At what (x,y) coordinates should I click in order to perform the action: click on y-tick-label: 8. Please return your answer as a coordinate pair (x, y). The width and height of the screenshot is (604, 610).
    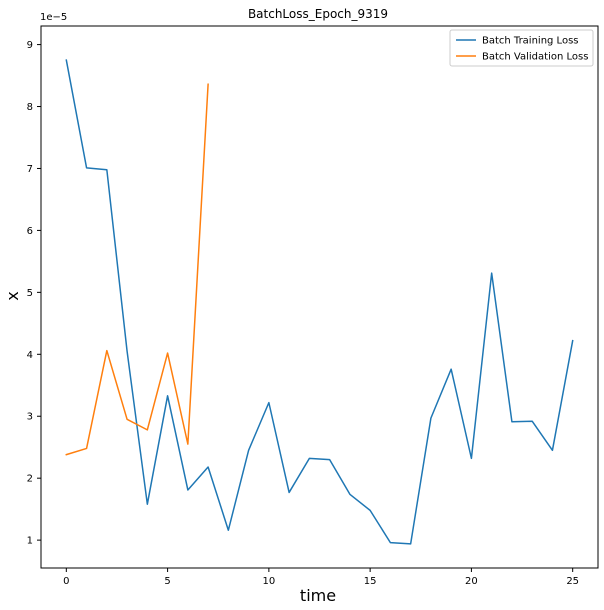
    Looking at the image, I should click on (30, 107).